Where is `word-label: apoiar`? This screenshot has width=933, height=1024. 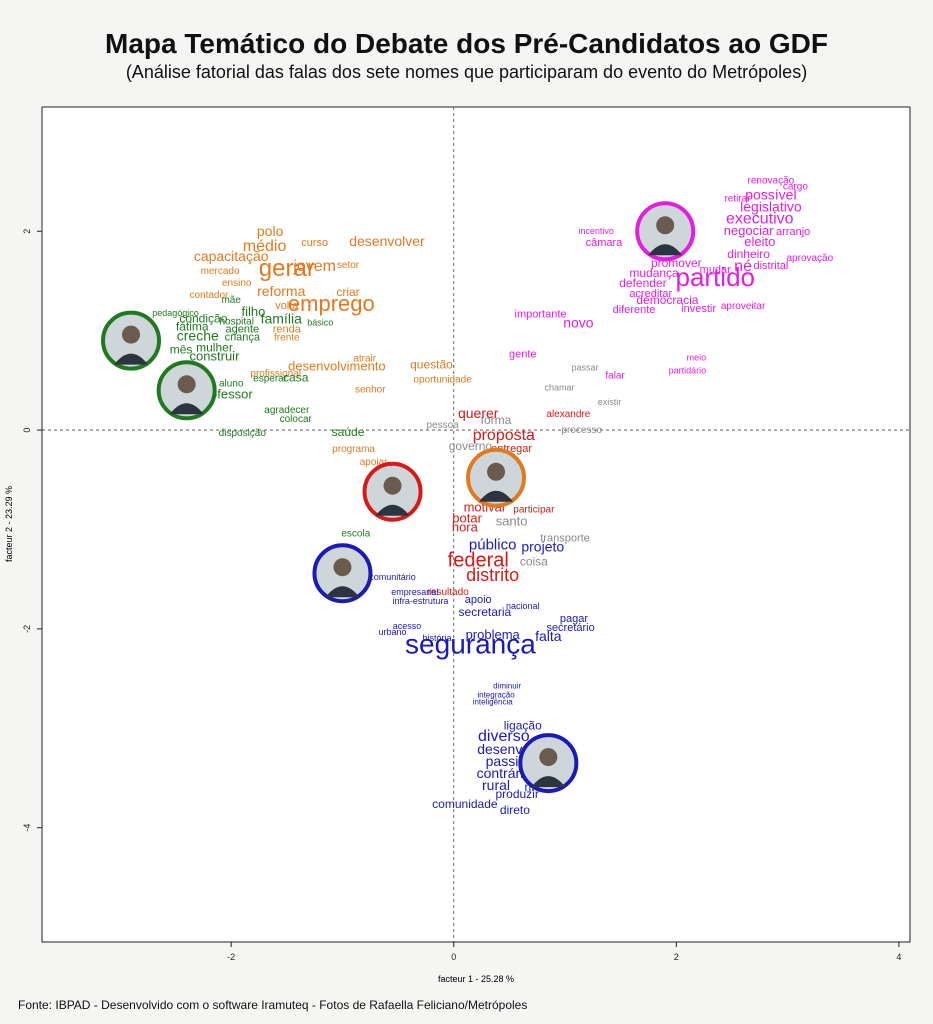
word-label: apoiar is located at coordinates (374, 462).